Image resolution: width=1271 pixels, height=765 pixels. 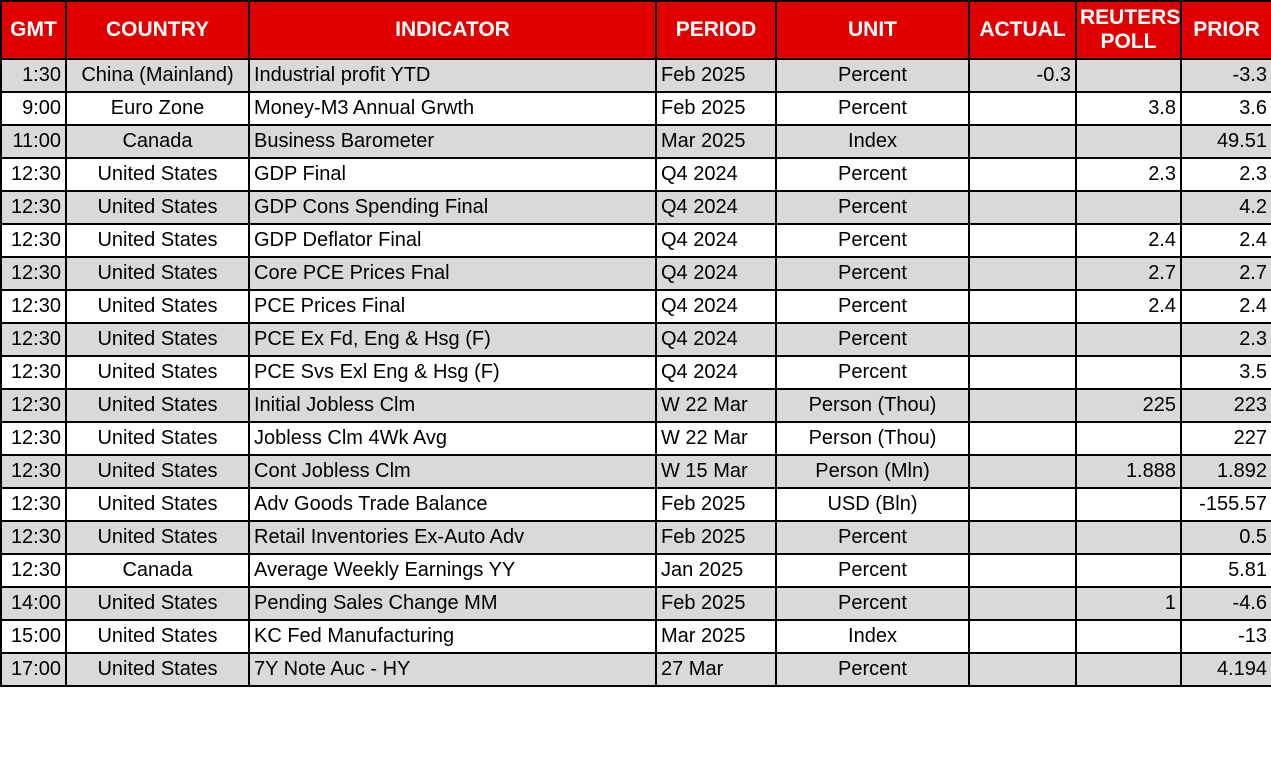 I want to click on cell-prior: 0.5, so click(x=1225, y=537).